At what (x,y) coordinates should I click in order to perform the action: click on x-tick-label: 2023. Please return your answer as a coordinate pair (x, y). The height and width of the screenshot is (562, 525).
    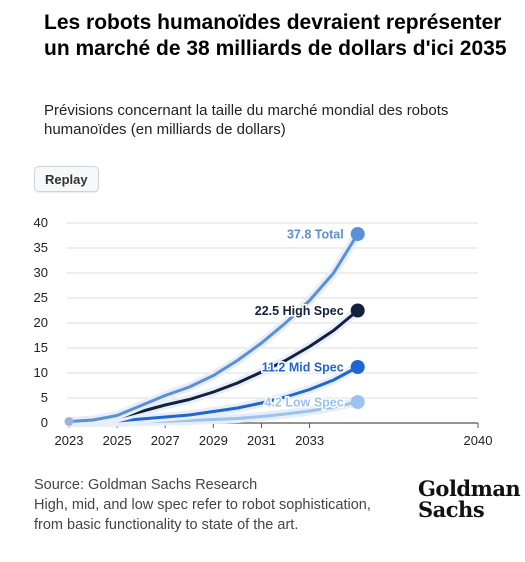
    Looking at the image, I should click on (69, 440).